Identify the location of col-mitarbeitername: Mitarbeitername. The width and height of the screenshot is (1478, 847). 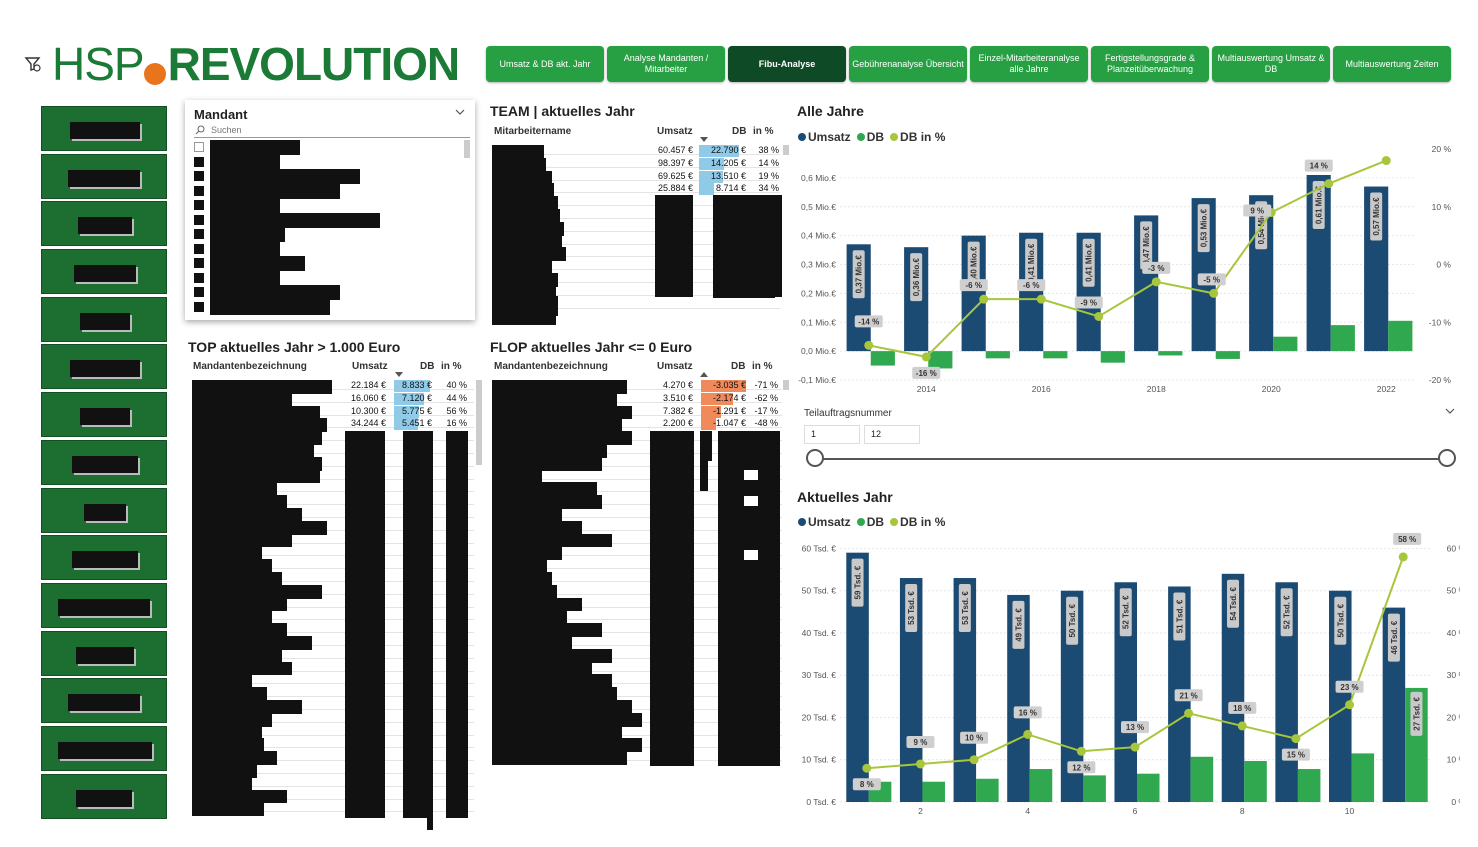
(533, 131).